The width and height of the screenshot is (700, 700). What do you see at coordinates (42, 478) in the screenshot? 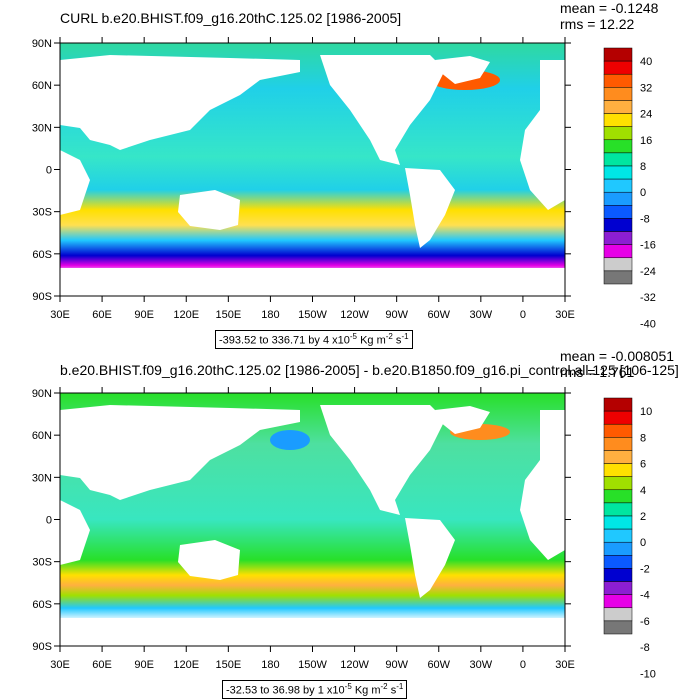
I see `panel2-lat-label: 30N` at bounding box center [42, 478].